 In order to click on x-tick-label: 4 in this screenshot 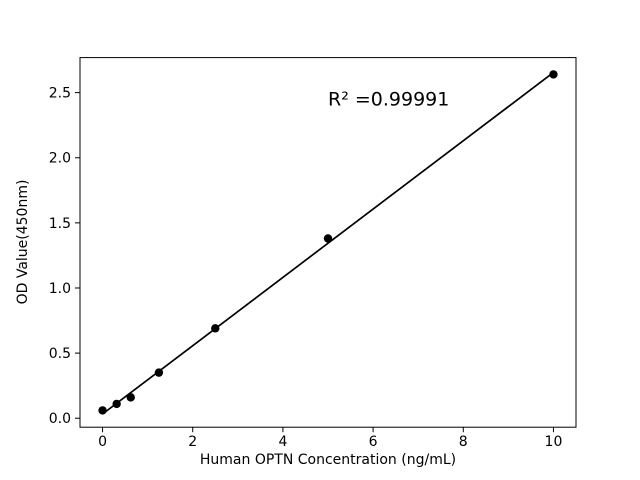, I will do `click(282, 442)`.